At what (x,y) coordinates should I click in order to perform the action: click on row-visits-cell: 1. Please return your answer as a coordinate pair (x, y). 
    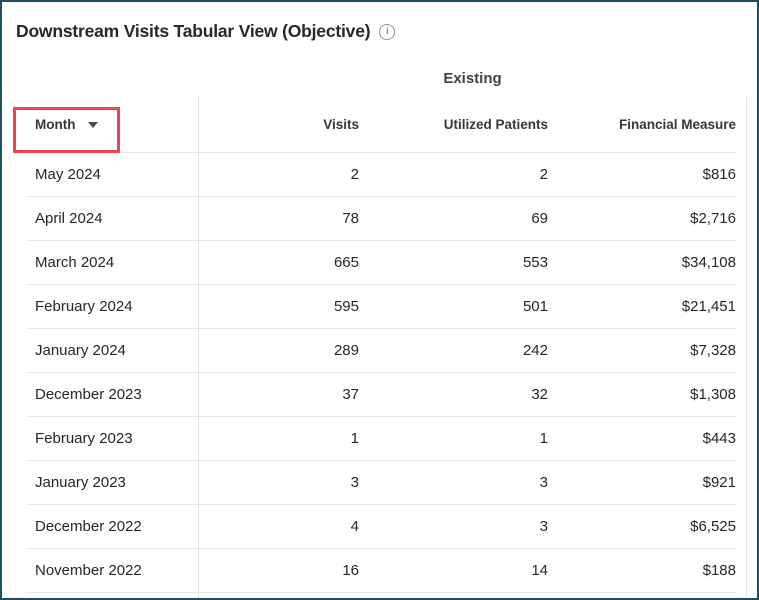
    Looking at the image, I should click on (354, 438).